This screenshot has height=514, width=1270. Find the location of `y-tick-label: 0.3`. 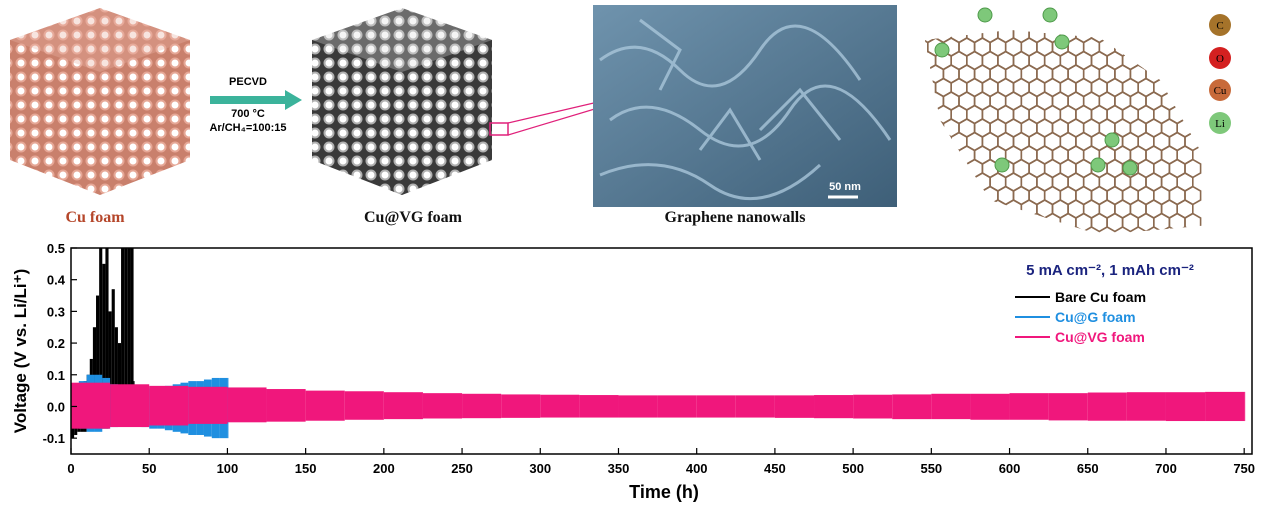

y-tick-label: 0.3 is located at coordinates (56, 311).